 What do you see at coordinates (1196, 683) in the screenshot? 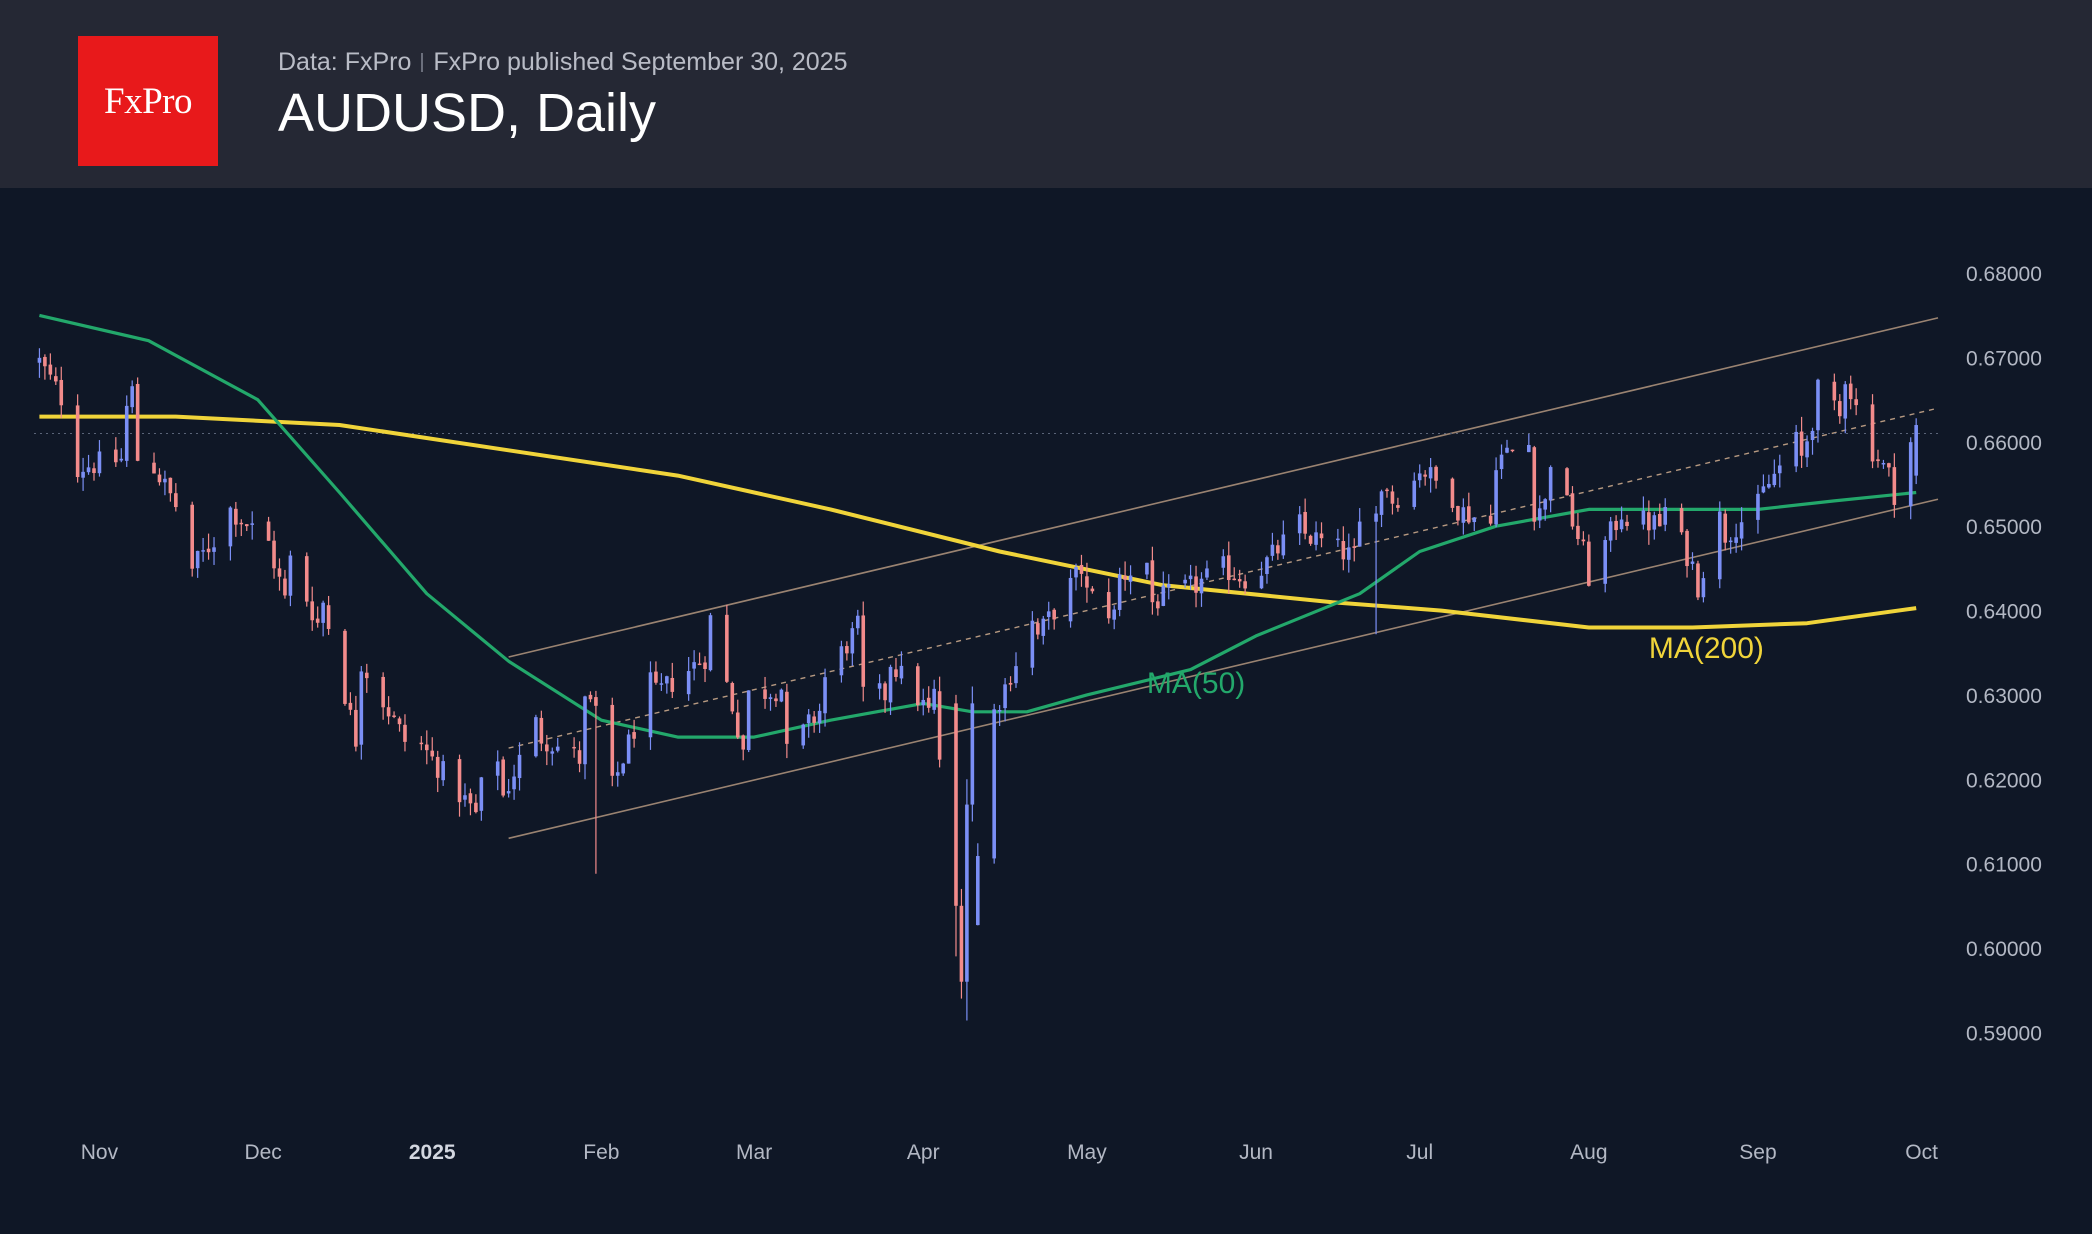
I see `ma-label-0: MA(50)` at bounding box center [1196, 683].